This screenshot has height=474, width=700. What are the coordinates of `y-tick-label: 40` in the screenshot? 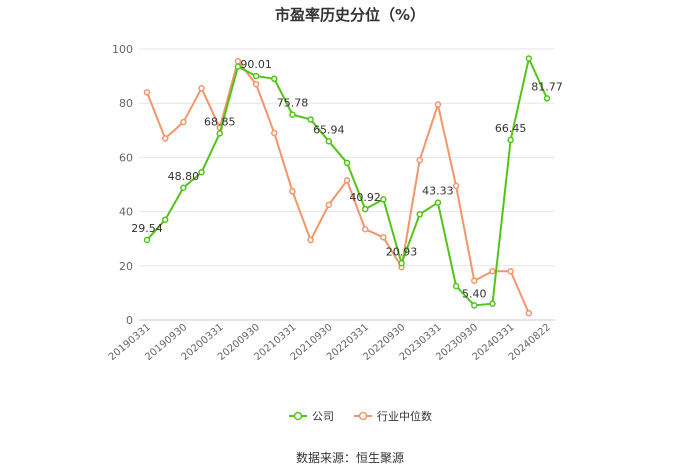 It's located at (126, 212).